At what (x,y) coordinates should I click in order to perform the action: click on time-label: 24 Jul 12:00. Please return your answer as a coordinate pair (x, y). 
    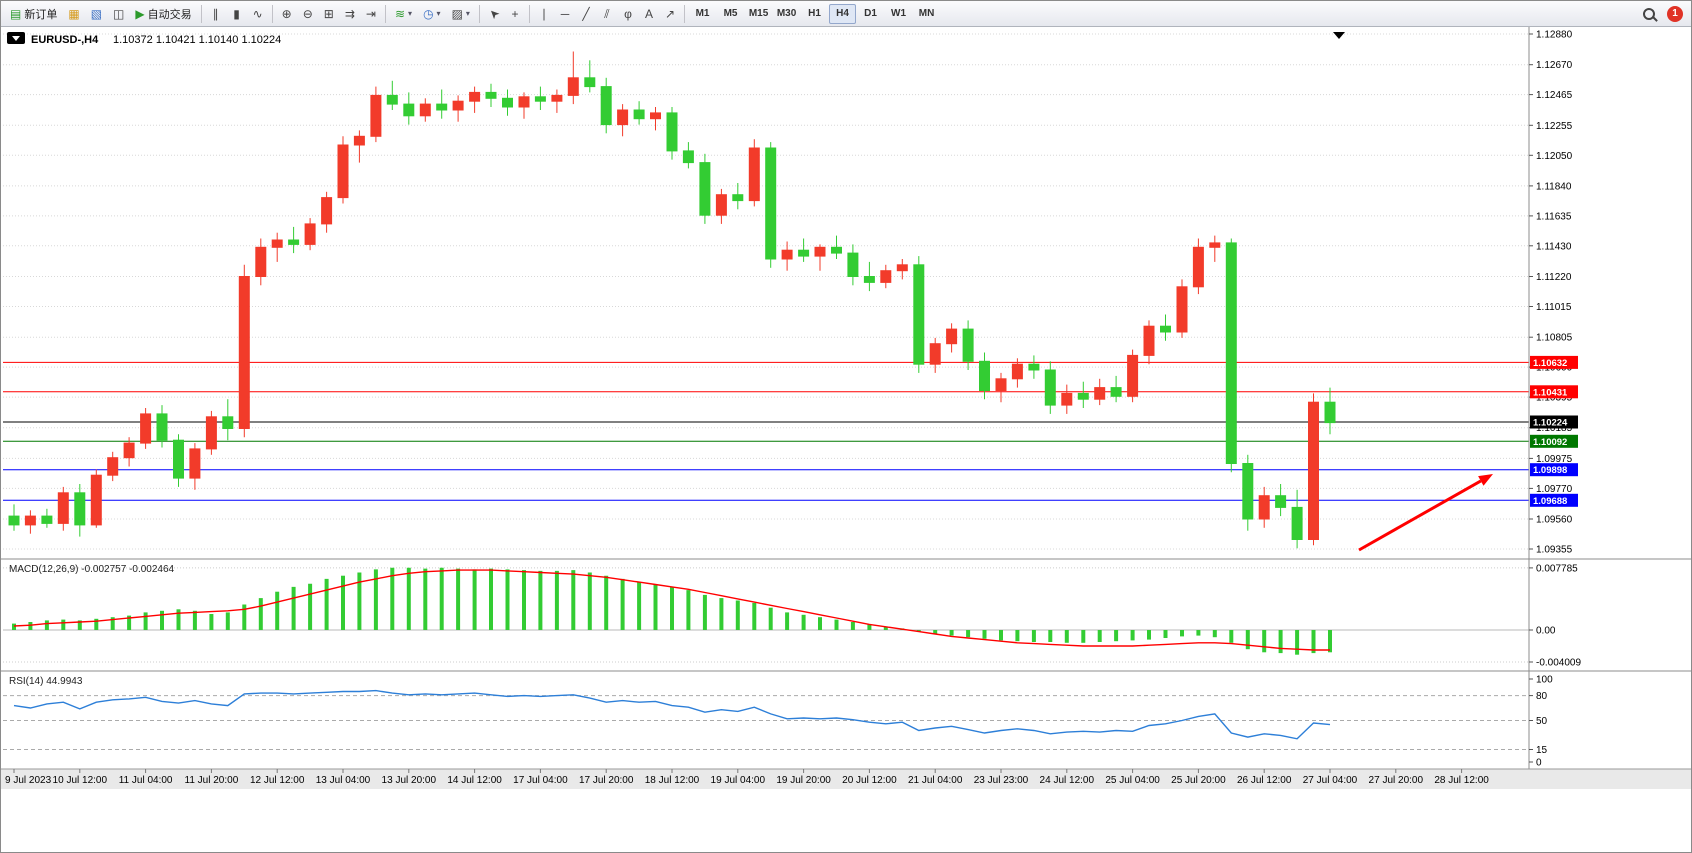
    Looking at the image, I should click on (1067, 780).